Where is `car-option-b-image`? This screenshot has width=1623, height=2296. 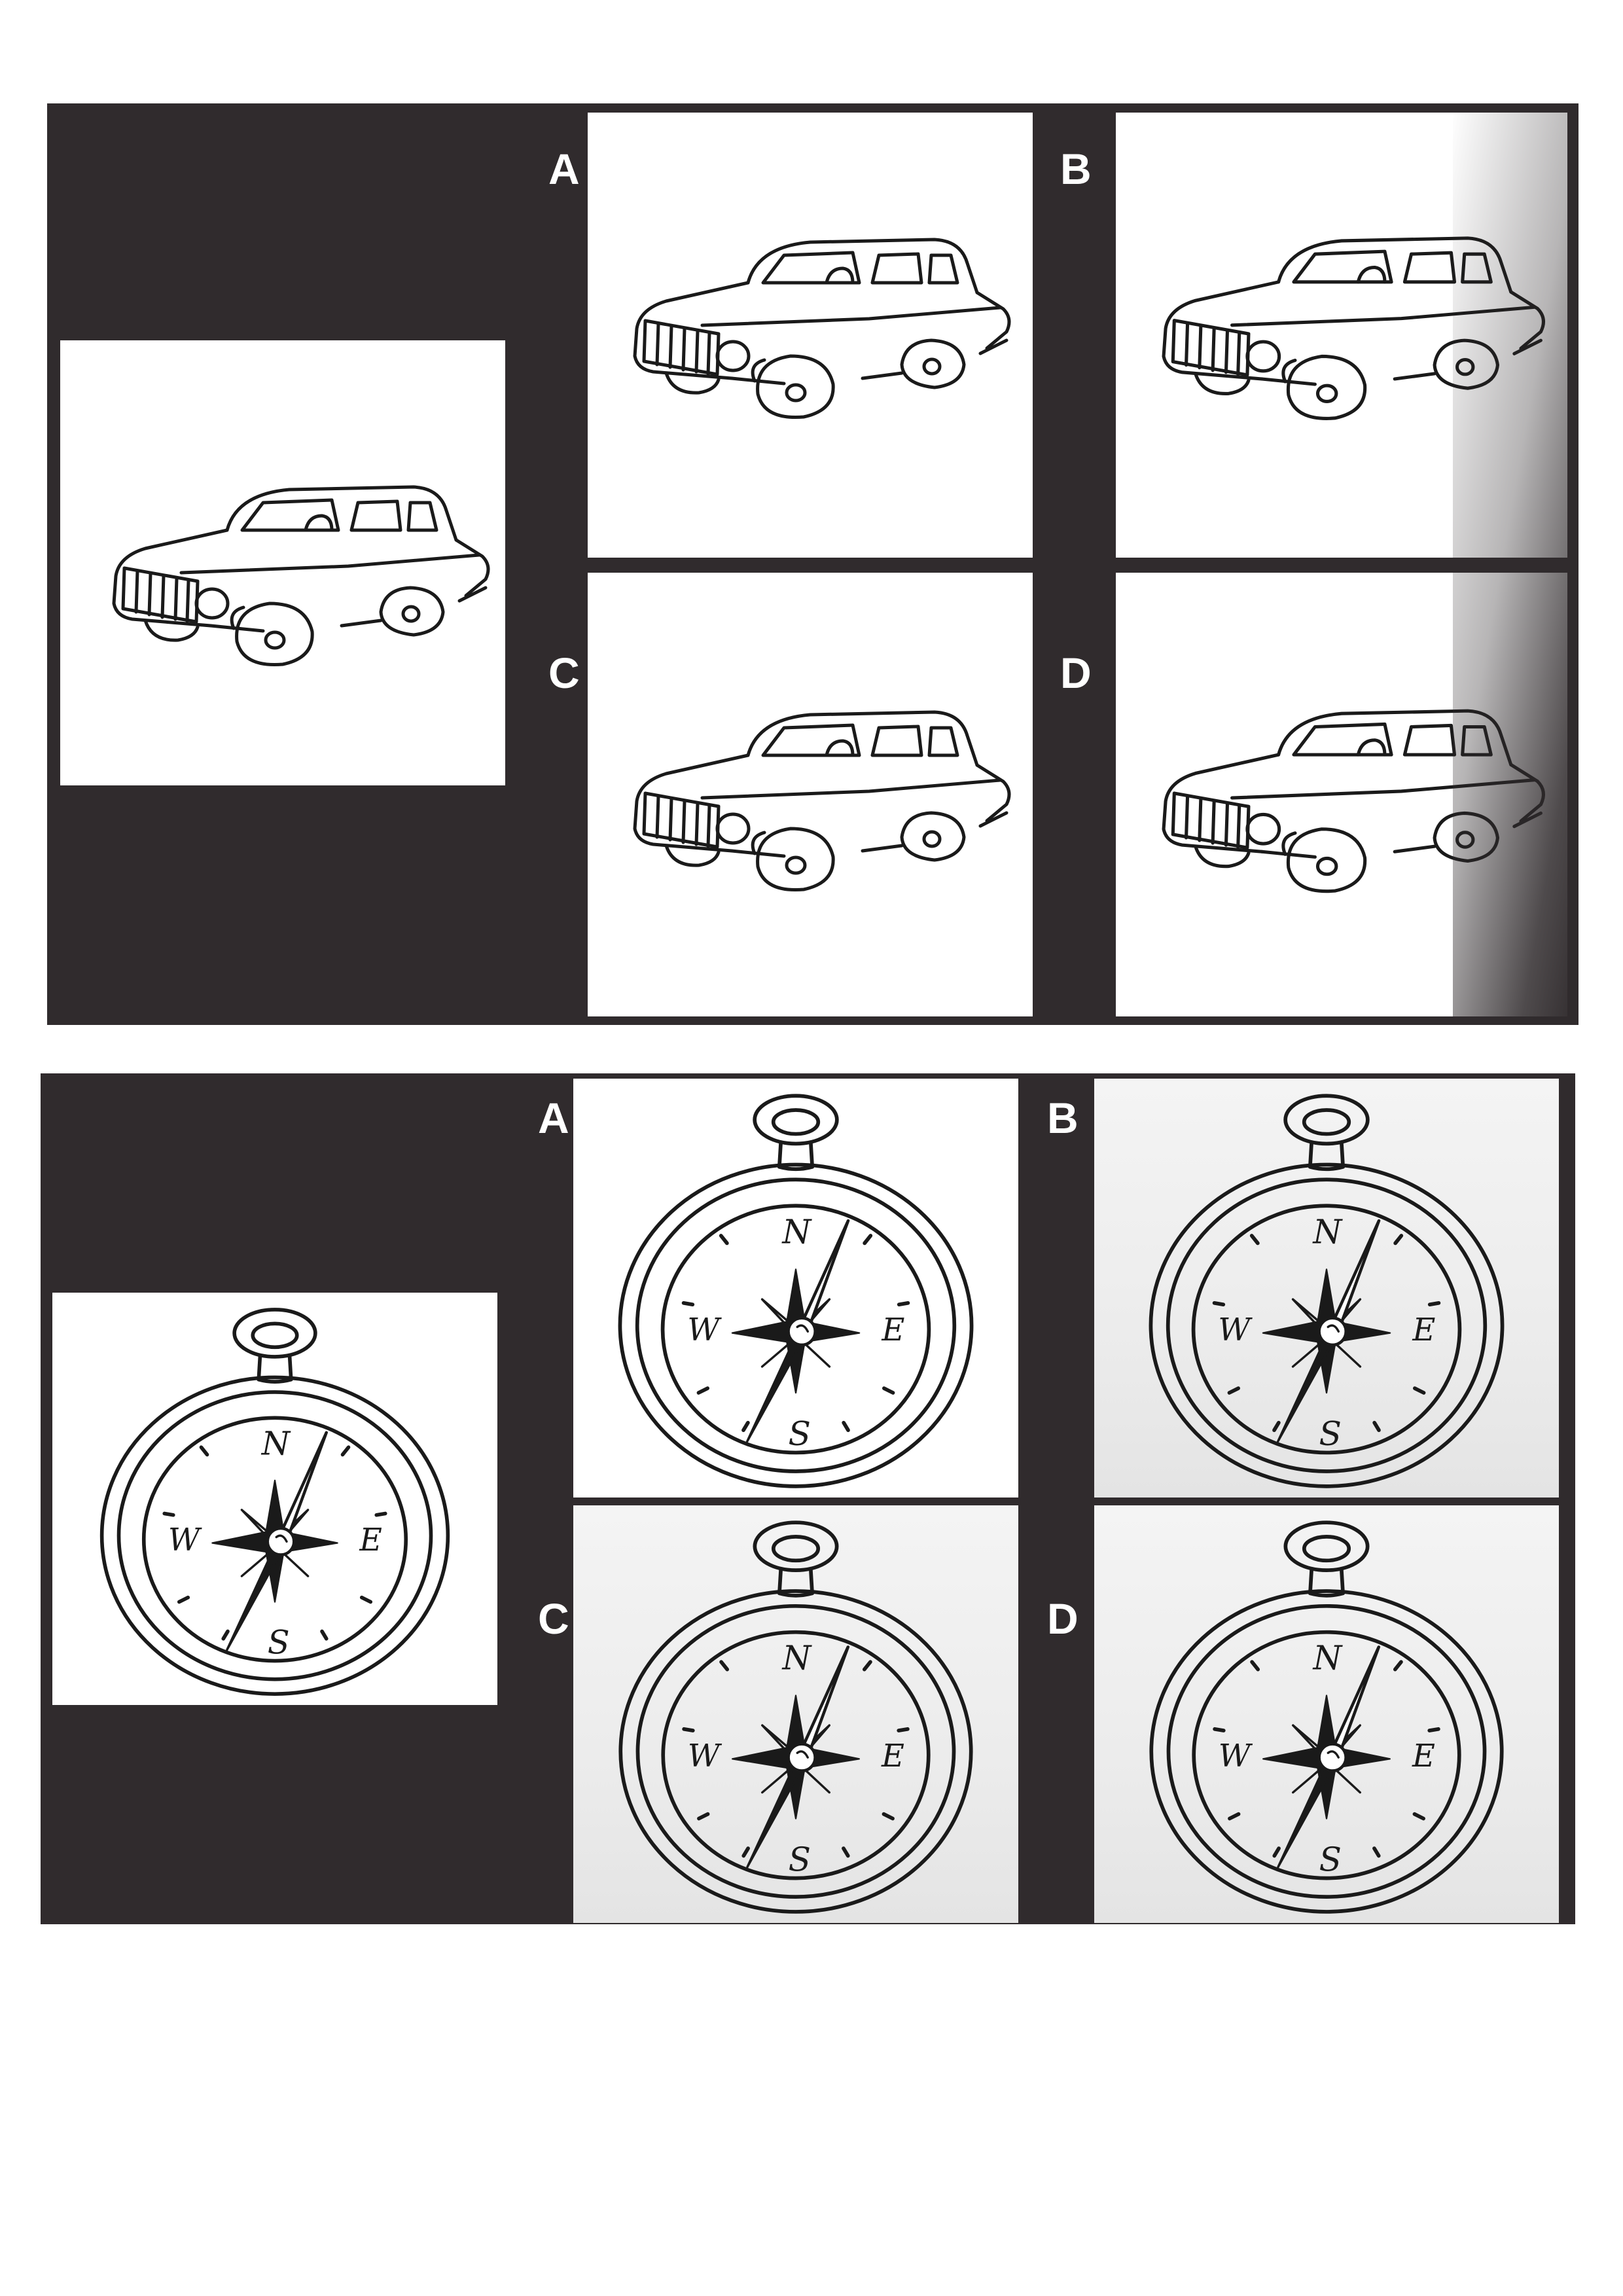 car-option-b-image is located at coordinates (1341, 335).